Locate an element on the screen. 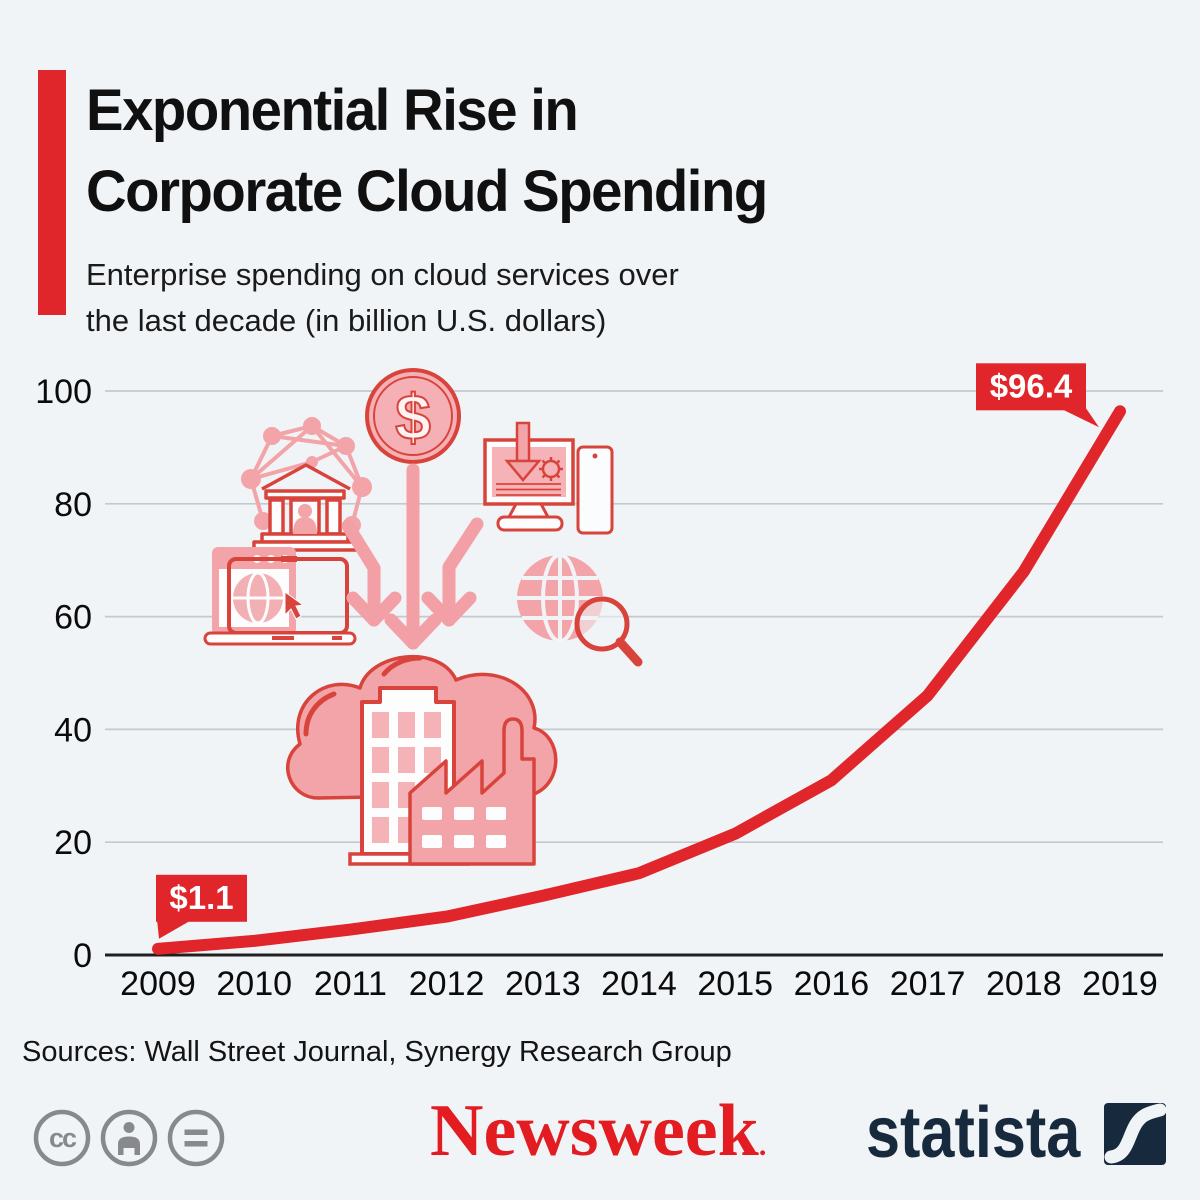  title-accent-bar is located at coordinates (52, 192).